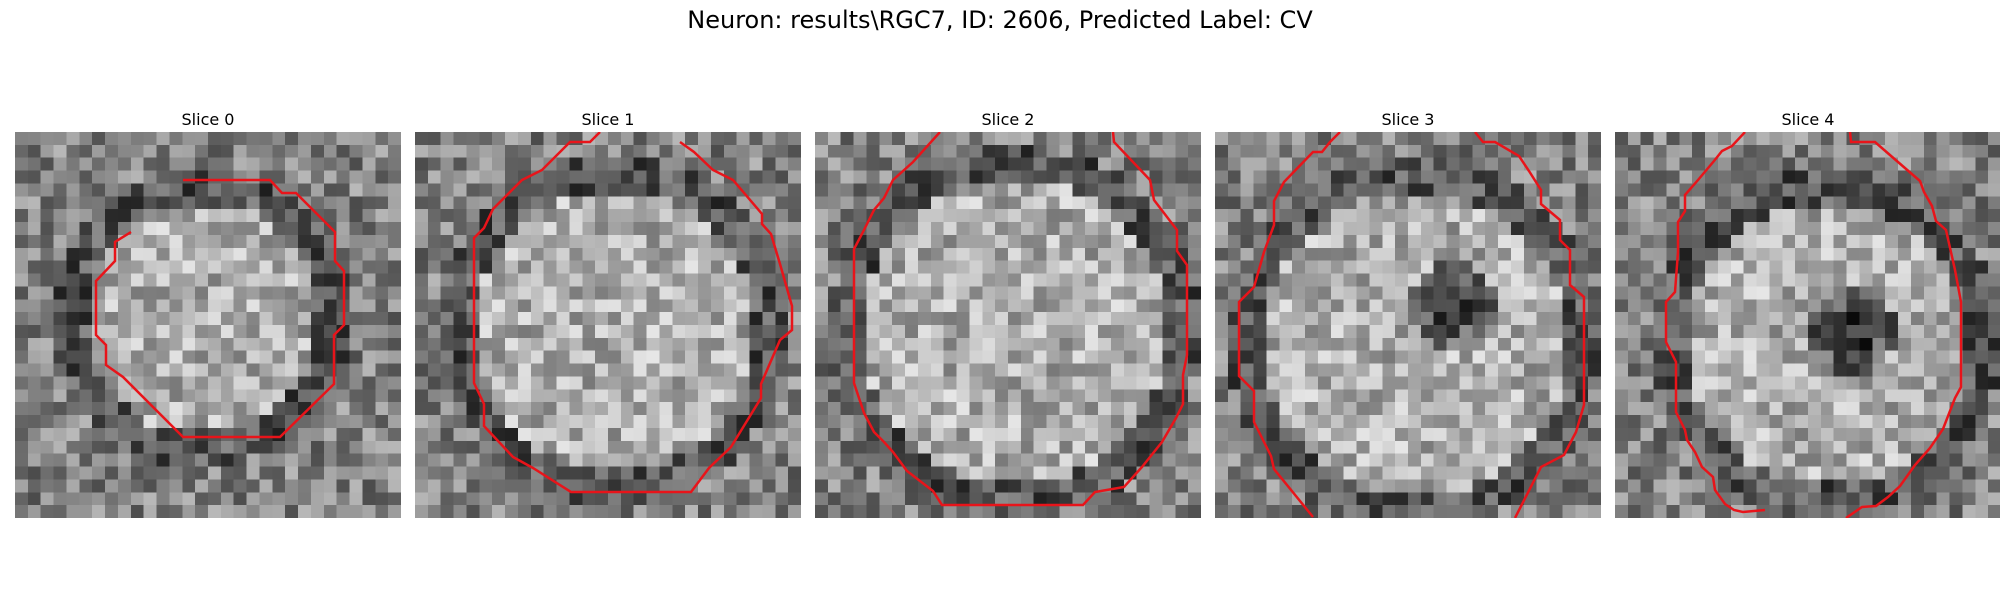 The width and height of the screenshot is (2000, 600). What do you see at coordinates (608, 120) in the screenshot?
I see `slice-title-1: Slice 1` at bounding box center [608, 120].